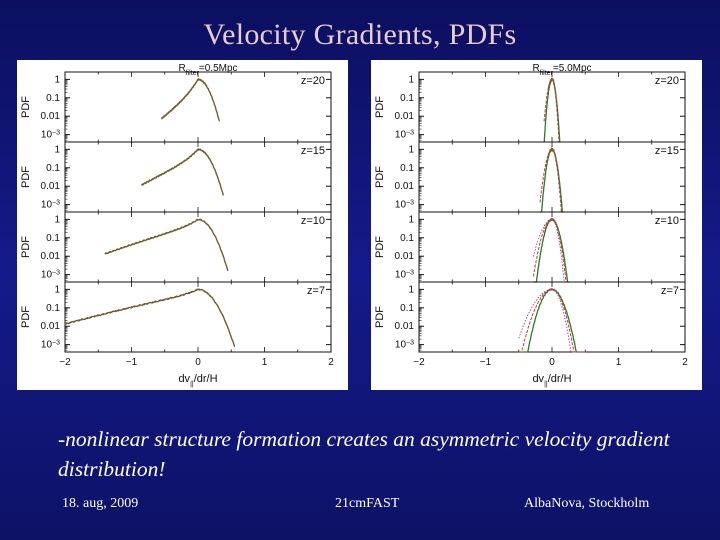 The image size is (720, 540). What do you see at coordinates (561, 70) in the screenshot?
I see `filter-label: Rfilter=5.0Mpc` at bounding box center [561, 70].